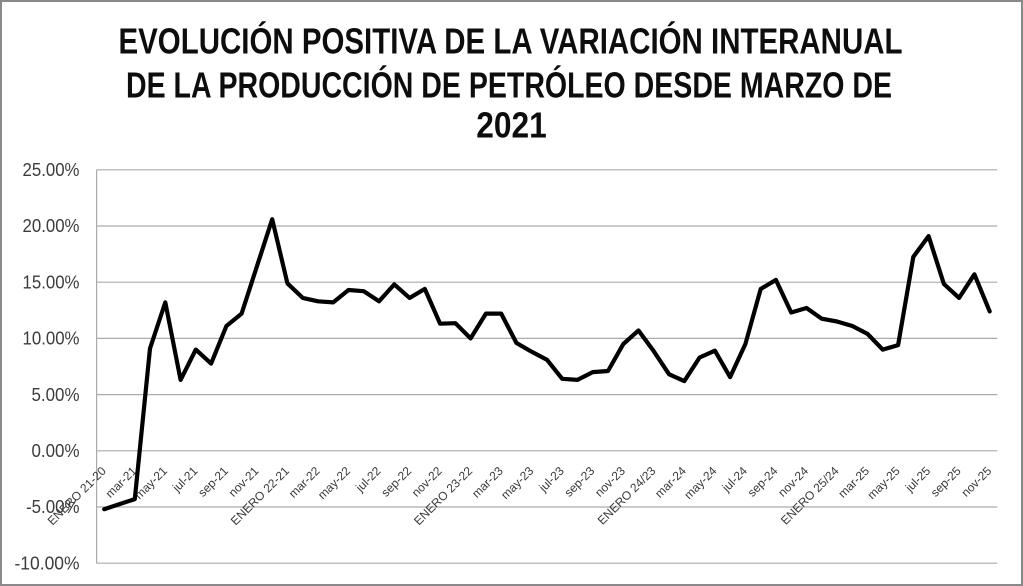 This screenshot has width=1023, height=586. What do you see at coordinates (511, 125) in the screenshot?
I see `svg-text: 2021` at bounding box center [511, 125].